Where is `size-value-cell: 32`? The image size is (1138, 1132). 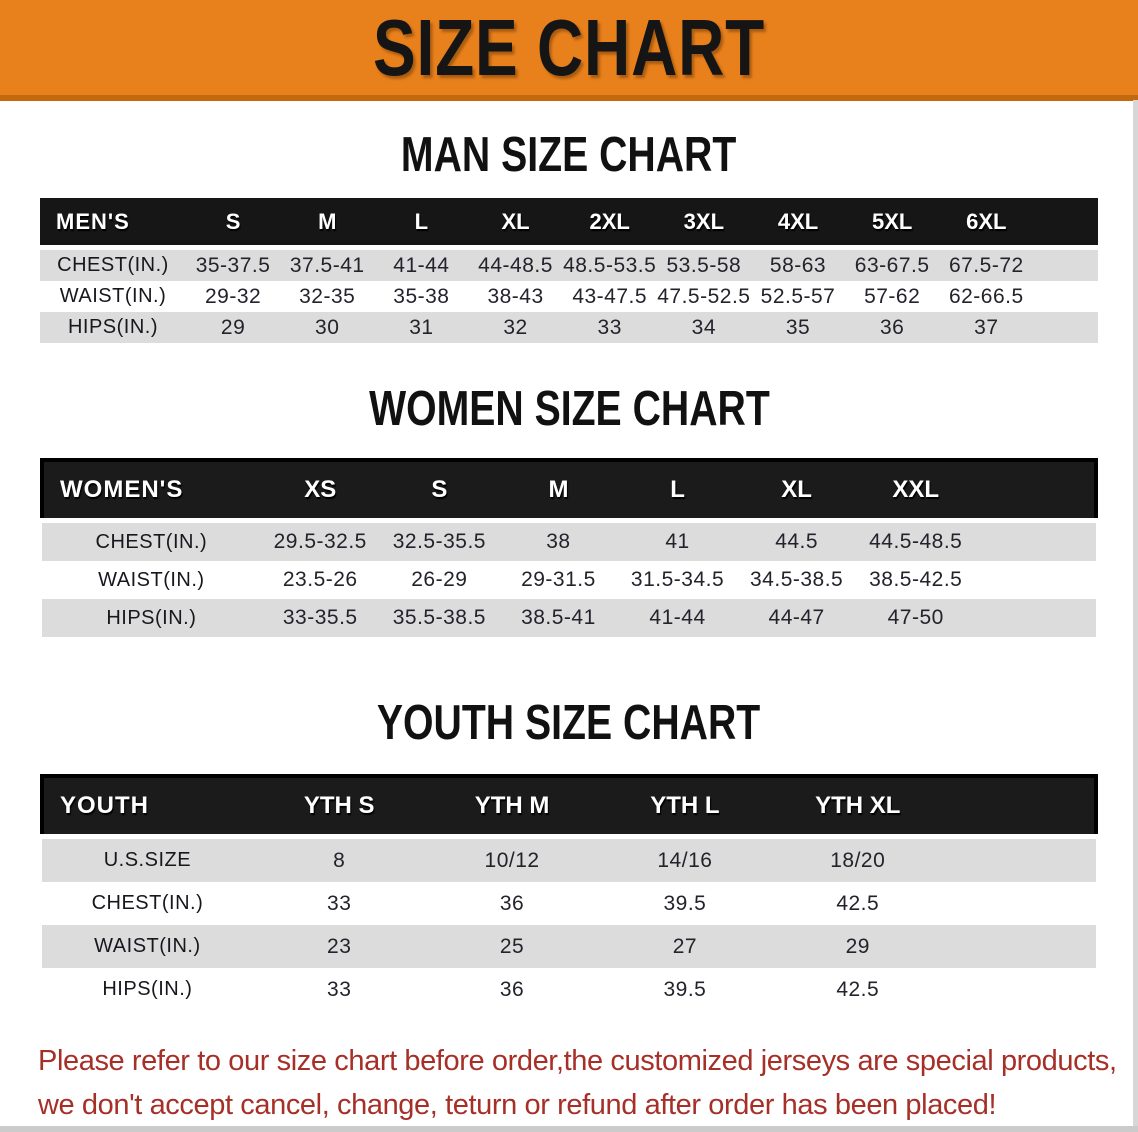 size-value-cell: 32 is located at coordinates (515, 327).